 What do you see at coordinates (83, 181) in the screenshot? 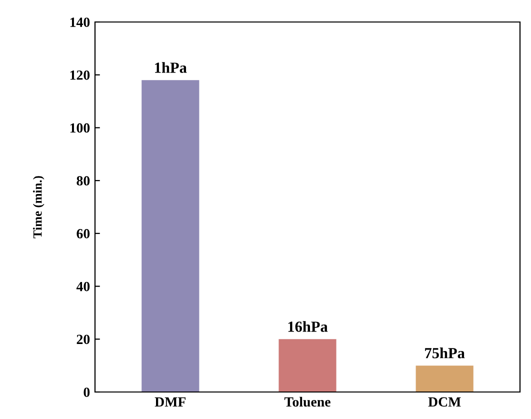
I see `y-tick-label: 80` at bounding box center [83, 181].